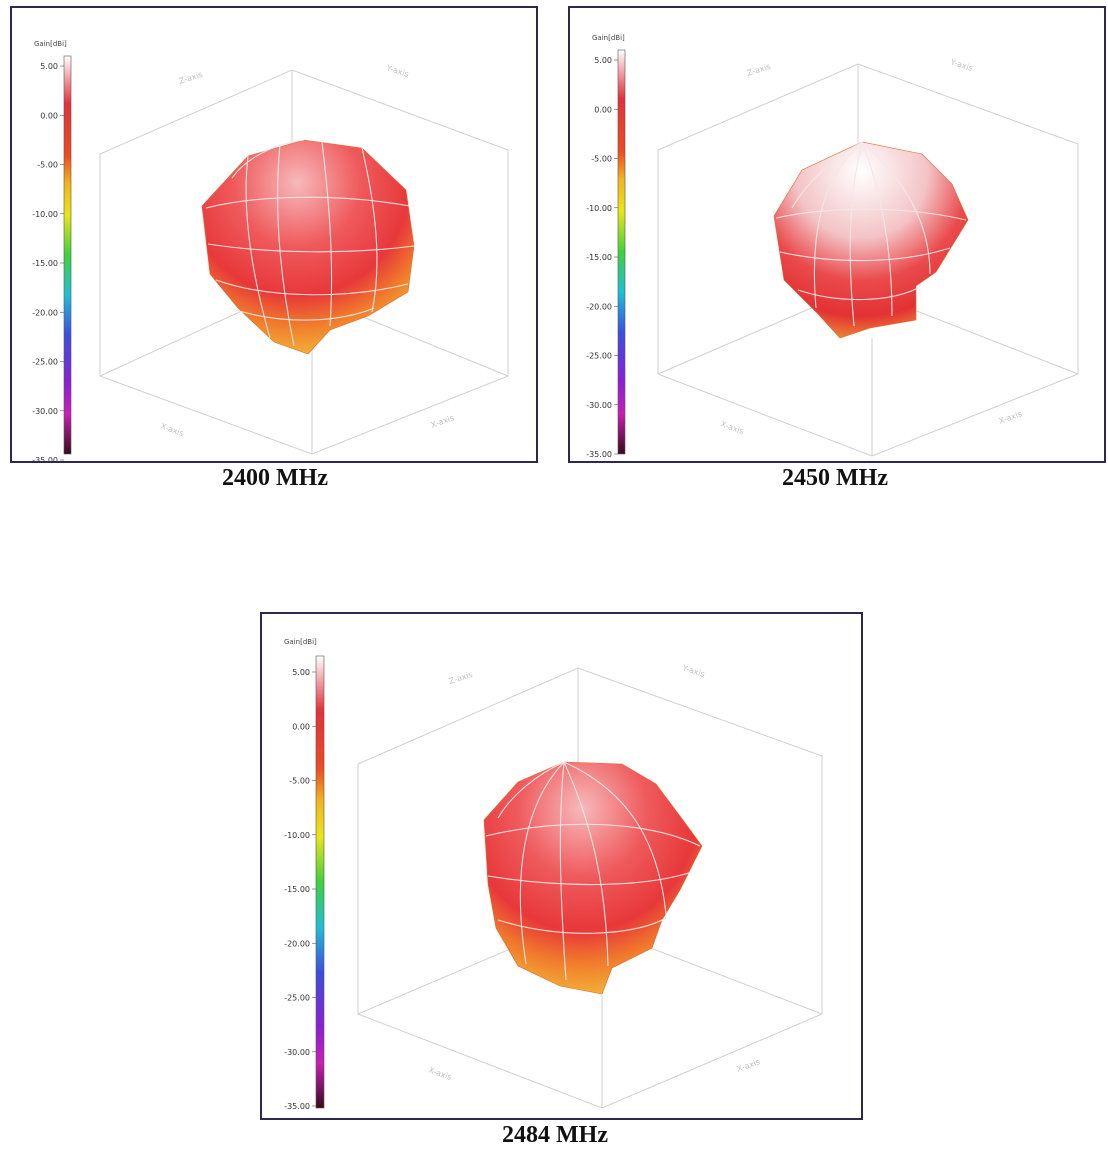 The image size is (1108, 1155). Describe the element at coordinates (555, 1135) in the screenshot. I see `caption-2484: 2484 MHz` at that location.